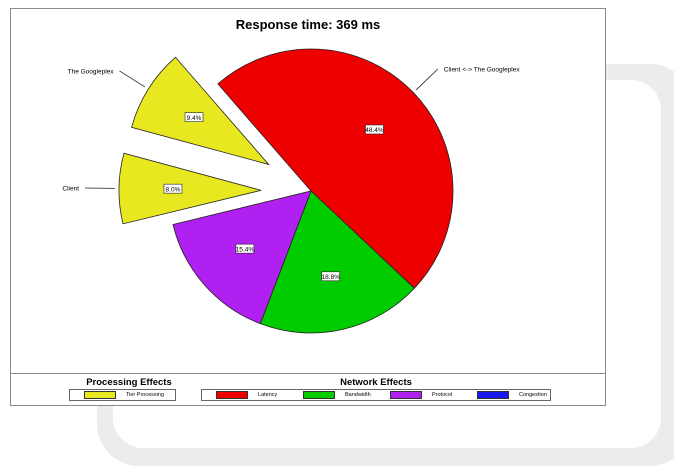 The image size is (674, 474). I want to click on slice-label-client: Client, so click(70, 189).